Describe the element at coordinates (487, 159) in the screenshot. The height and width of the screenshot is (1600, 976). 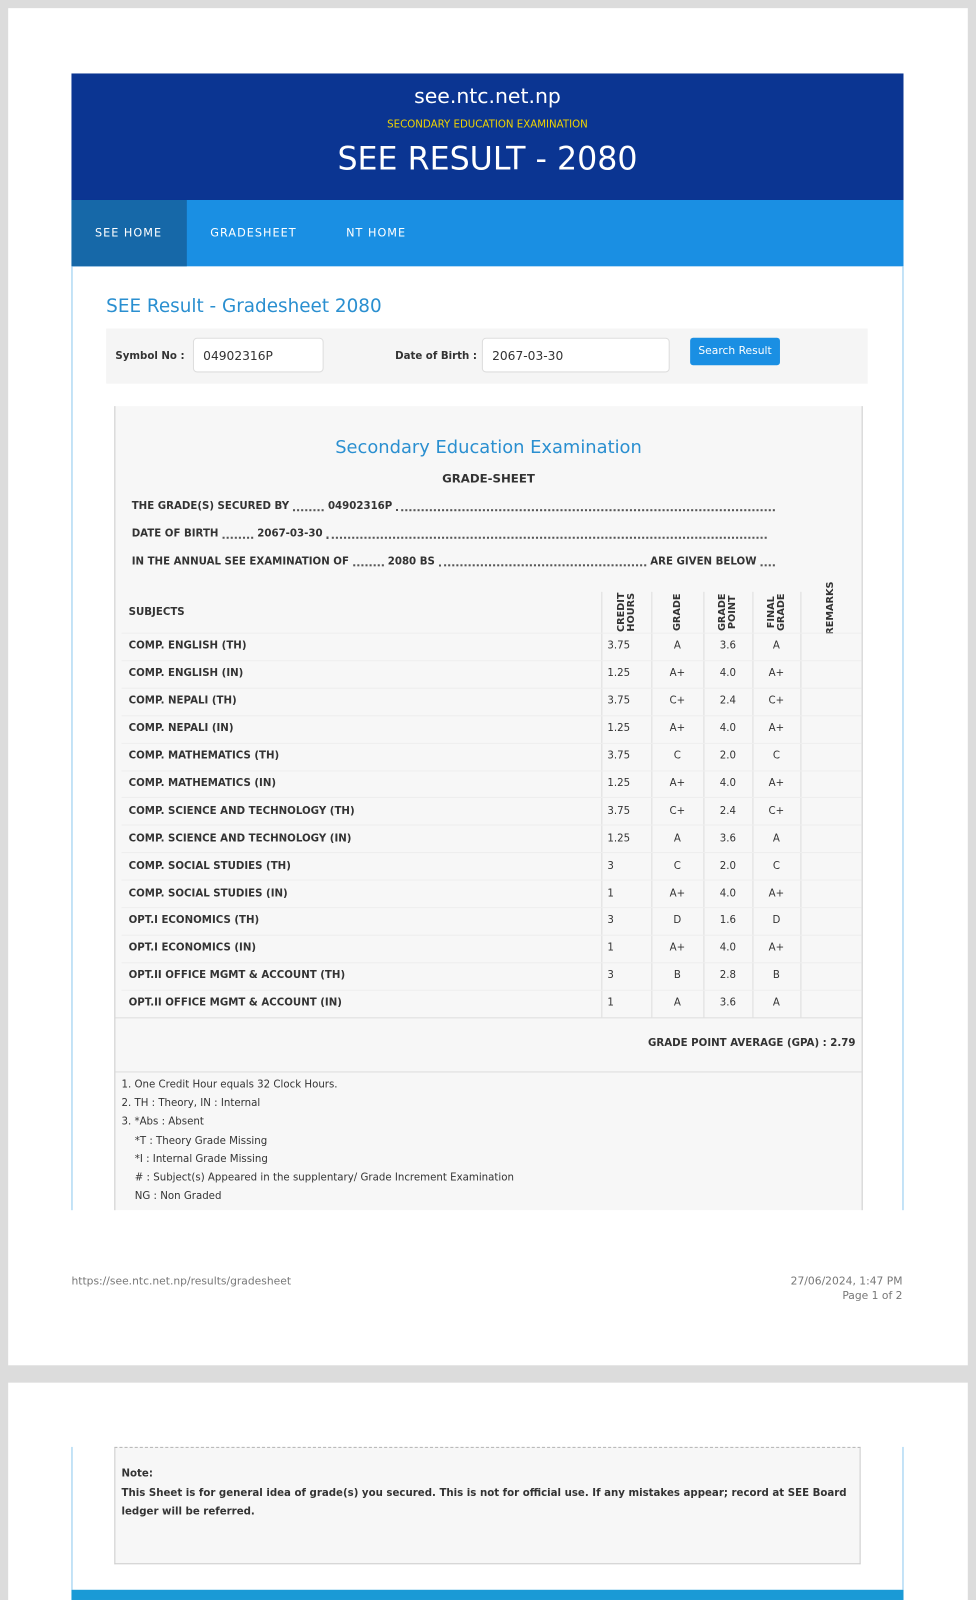
I see `title: SEE RESULT - 2080` at that location.